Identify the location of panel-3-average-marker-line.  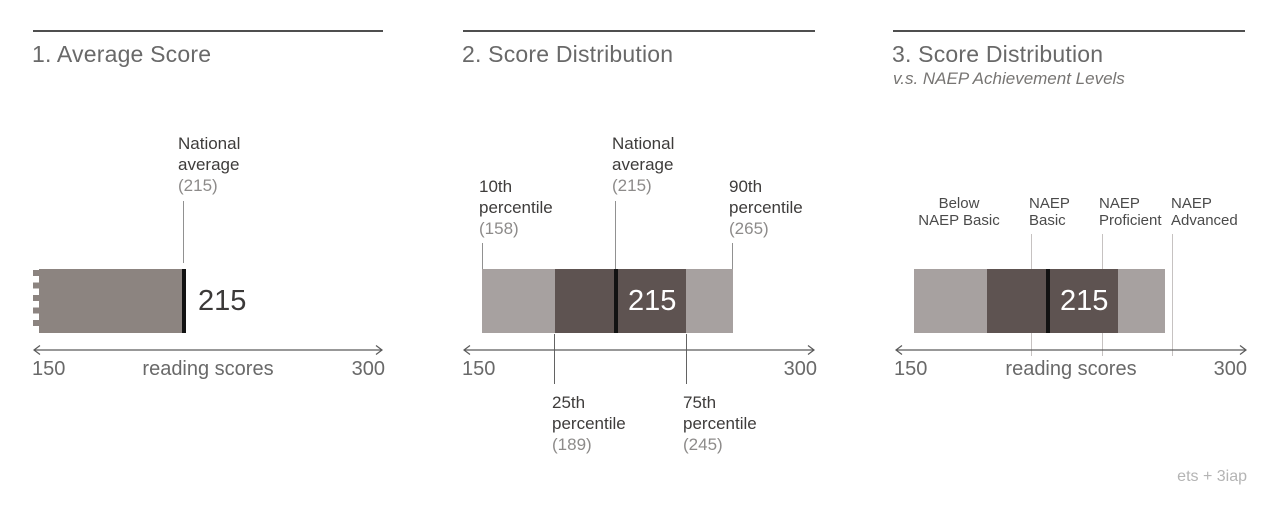
(1047, 301).